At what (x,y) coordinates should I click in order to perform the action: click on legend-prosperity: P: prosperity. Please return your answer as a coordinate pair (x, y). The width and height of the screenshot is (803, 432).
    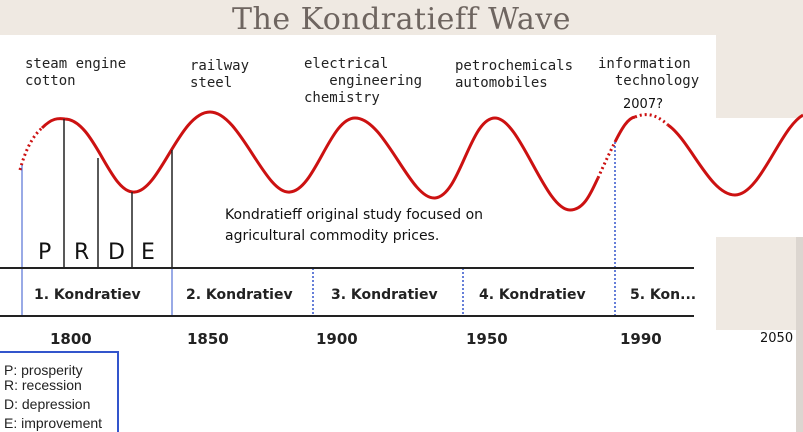
    Looking at the image, I should click on (43, 370).